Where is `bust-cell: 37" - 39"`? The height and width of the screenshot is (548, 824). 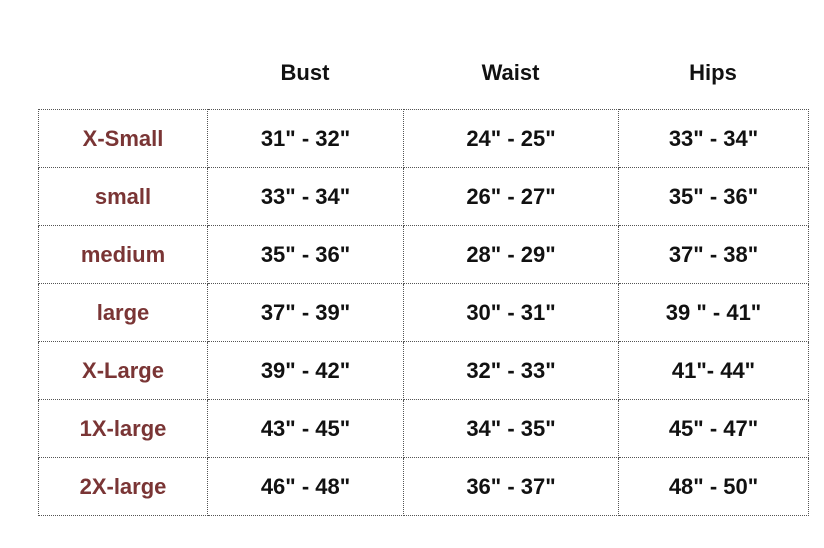
bust-cell: 37" - 39" is located at coordinates (305, 312).